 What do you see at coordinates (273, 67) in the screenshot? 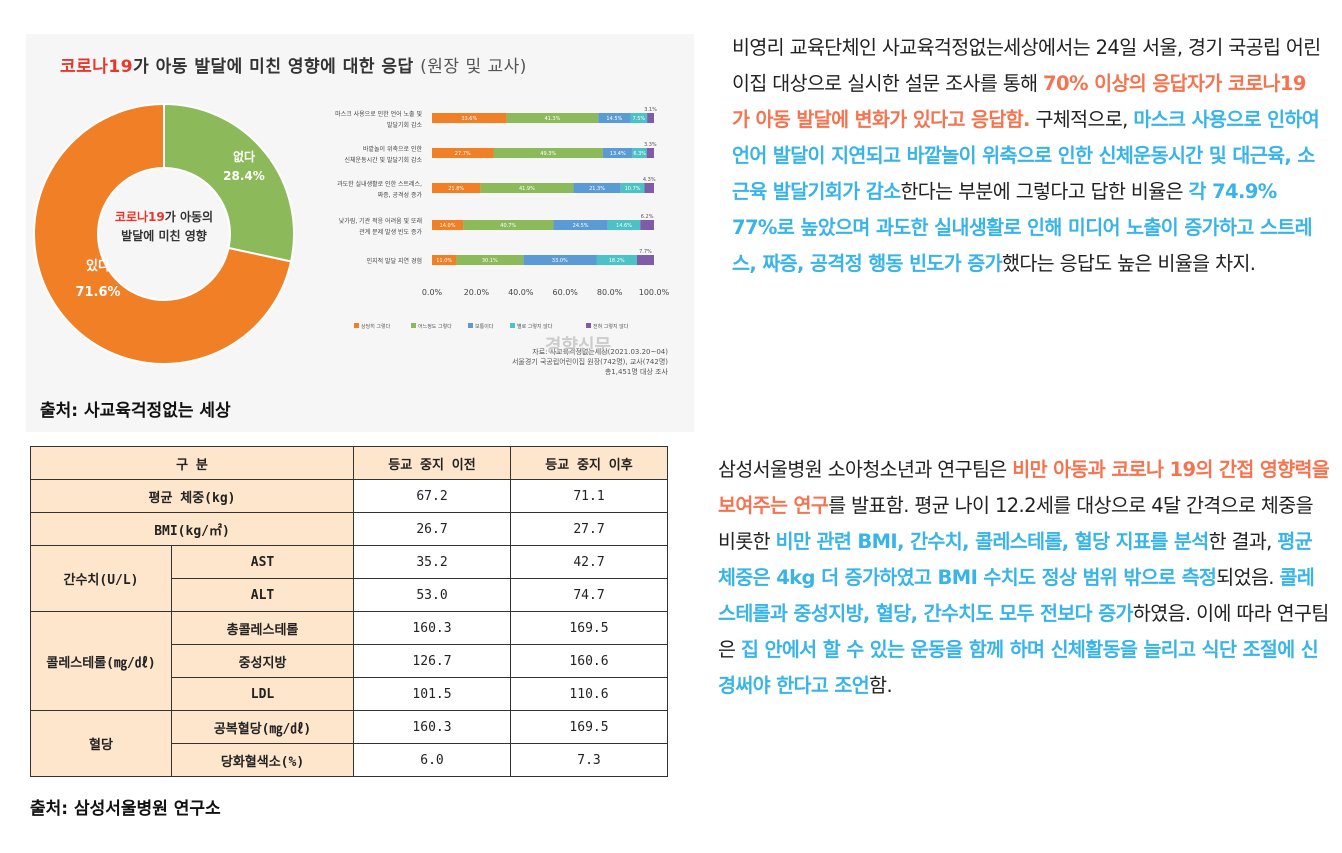
I see `chart-title-text: 가 아동 발달에 미친 영향에 대한 응답` at bounding box center [273, 67].